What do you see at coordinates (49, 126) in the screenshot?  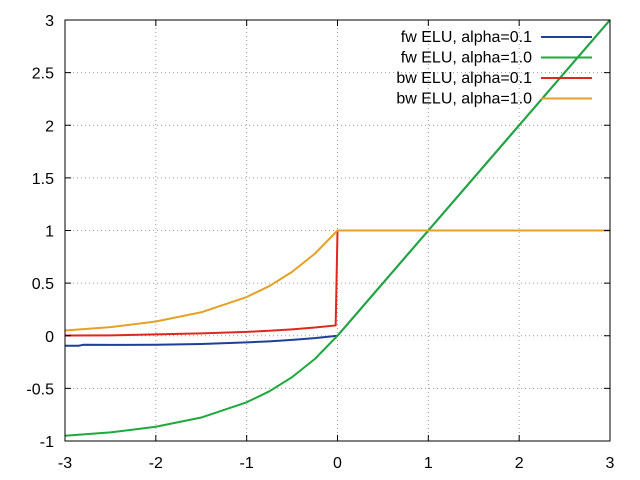 I see `y-tick-label: 2` at bounding box center [49, 126].